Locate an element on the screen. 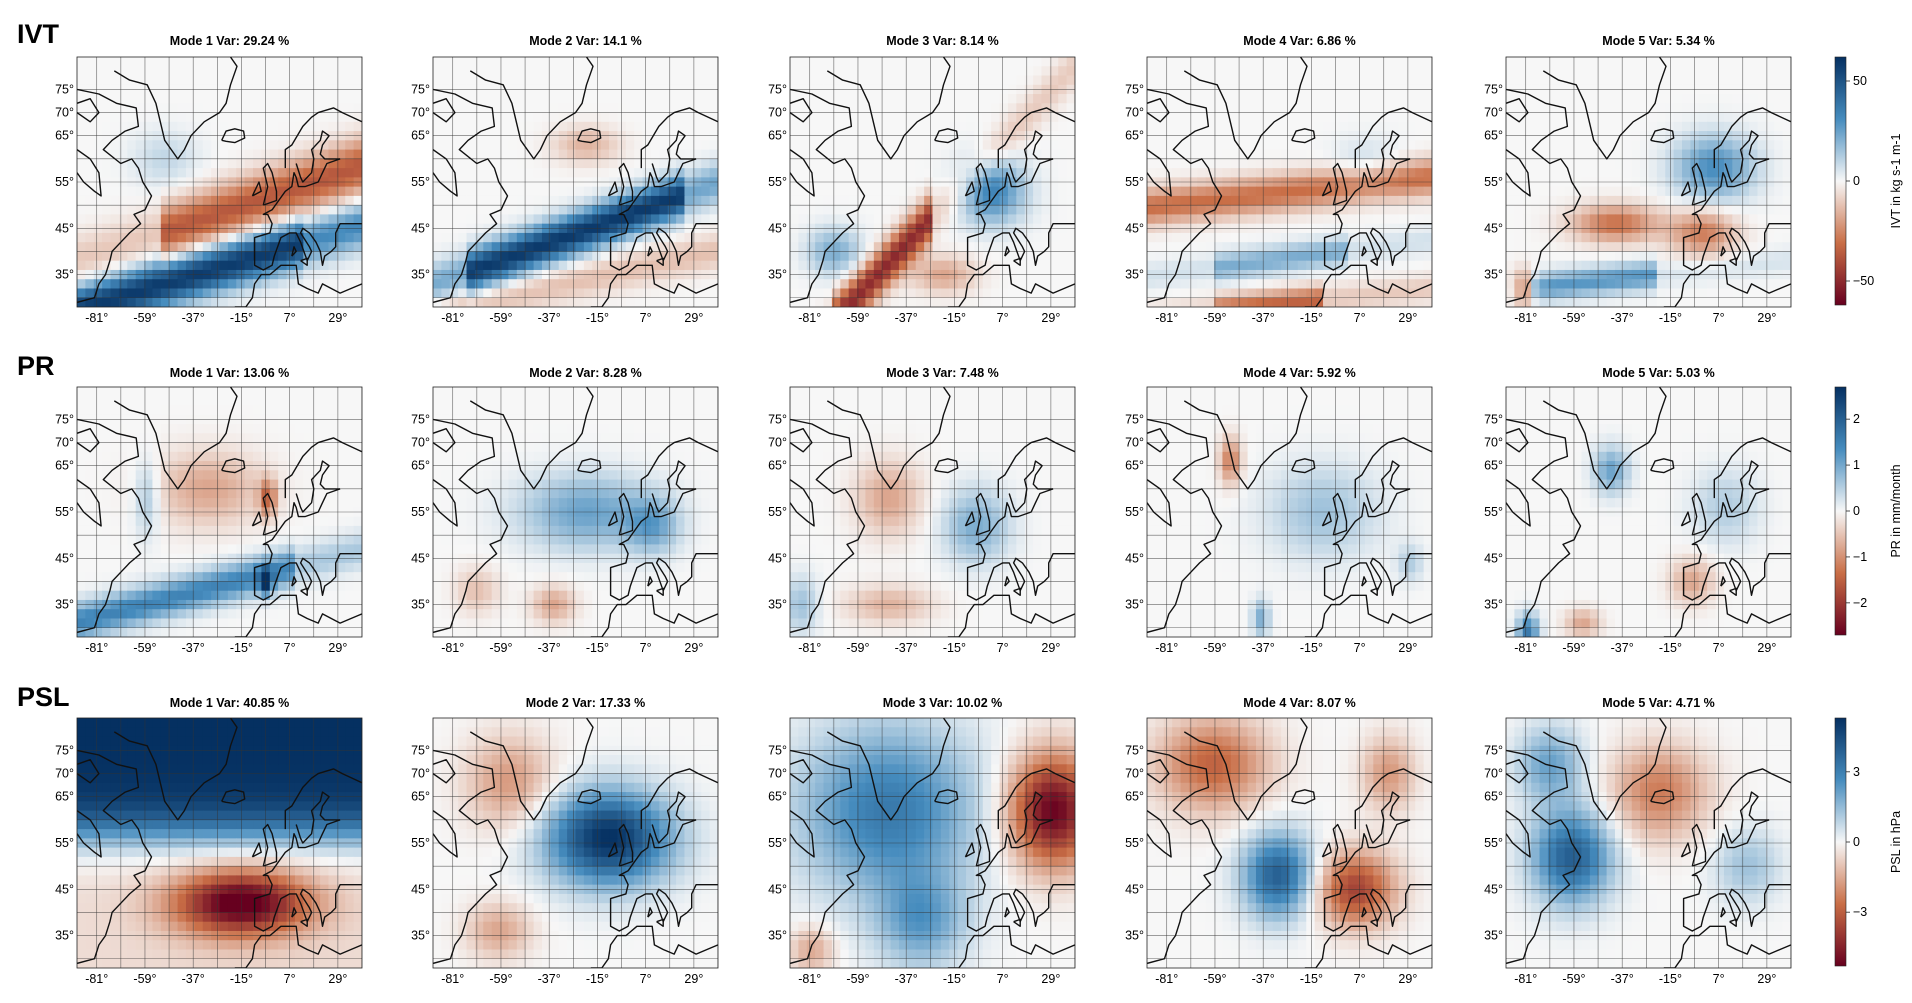  panel-title: Mode 4 Var: 6.86 % is located at coordinates (1299, 41).